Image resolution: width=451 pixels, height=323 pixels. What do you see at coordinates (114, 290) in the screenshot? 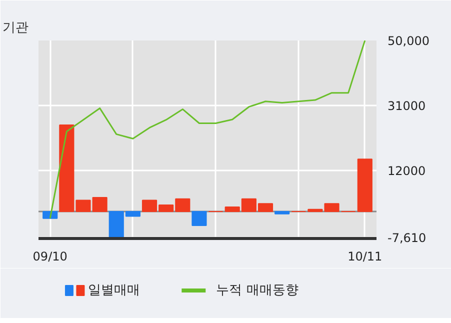
I see `legend-label: 일별매매` at bounding box center [114, 290].